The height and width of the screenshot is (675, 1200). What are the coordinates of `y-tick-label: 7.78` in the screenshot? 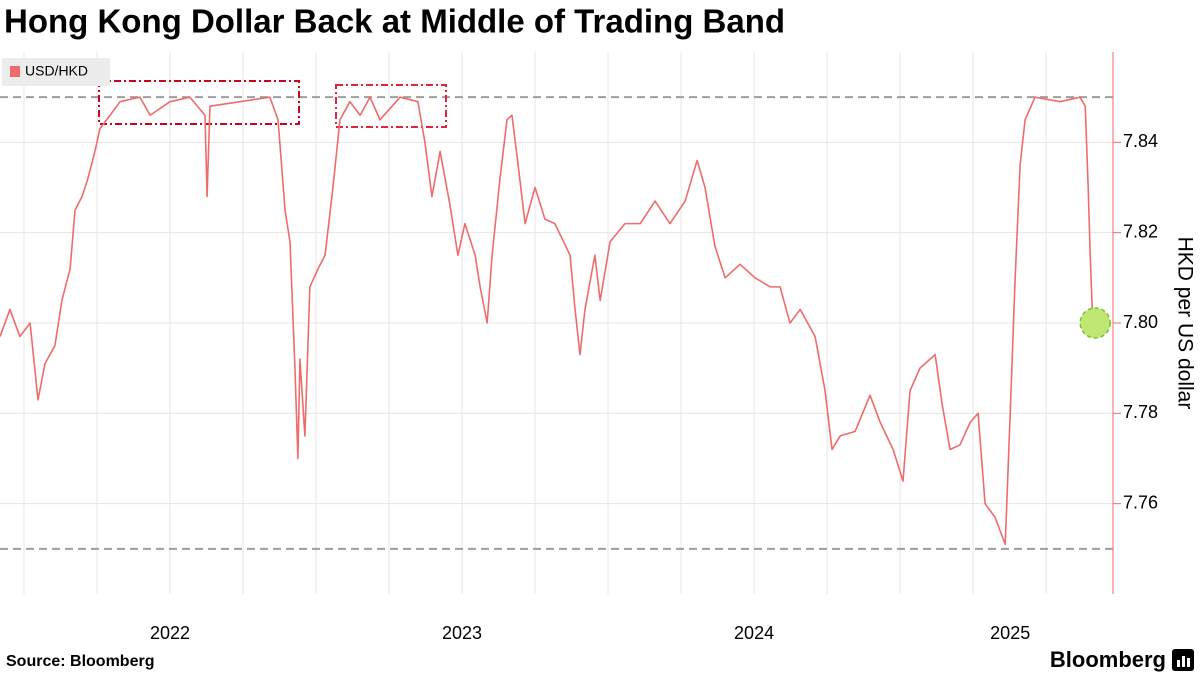 It's located at (1140, 412).